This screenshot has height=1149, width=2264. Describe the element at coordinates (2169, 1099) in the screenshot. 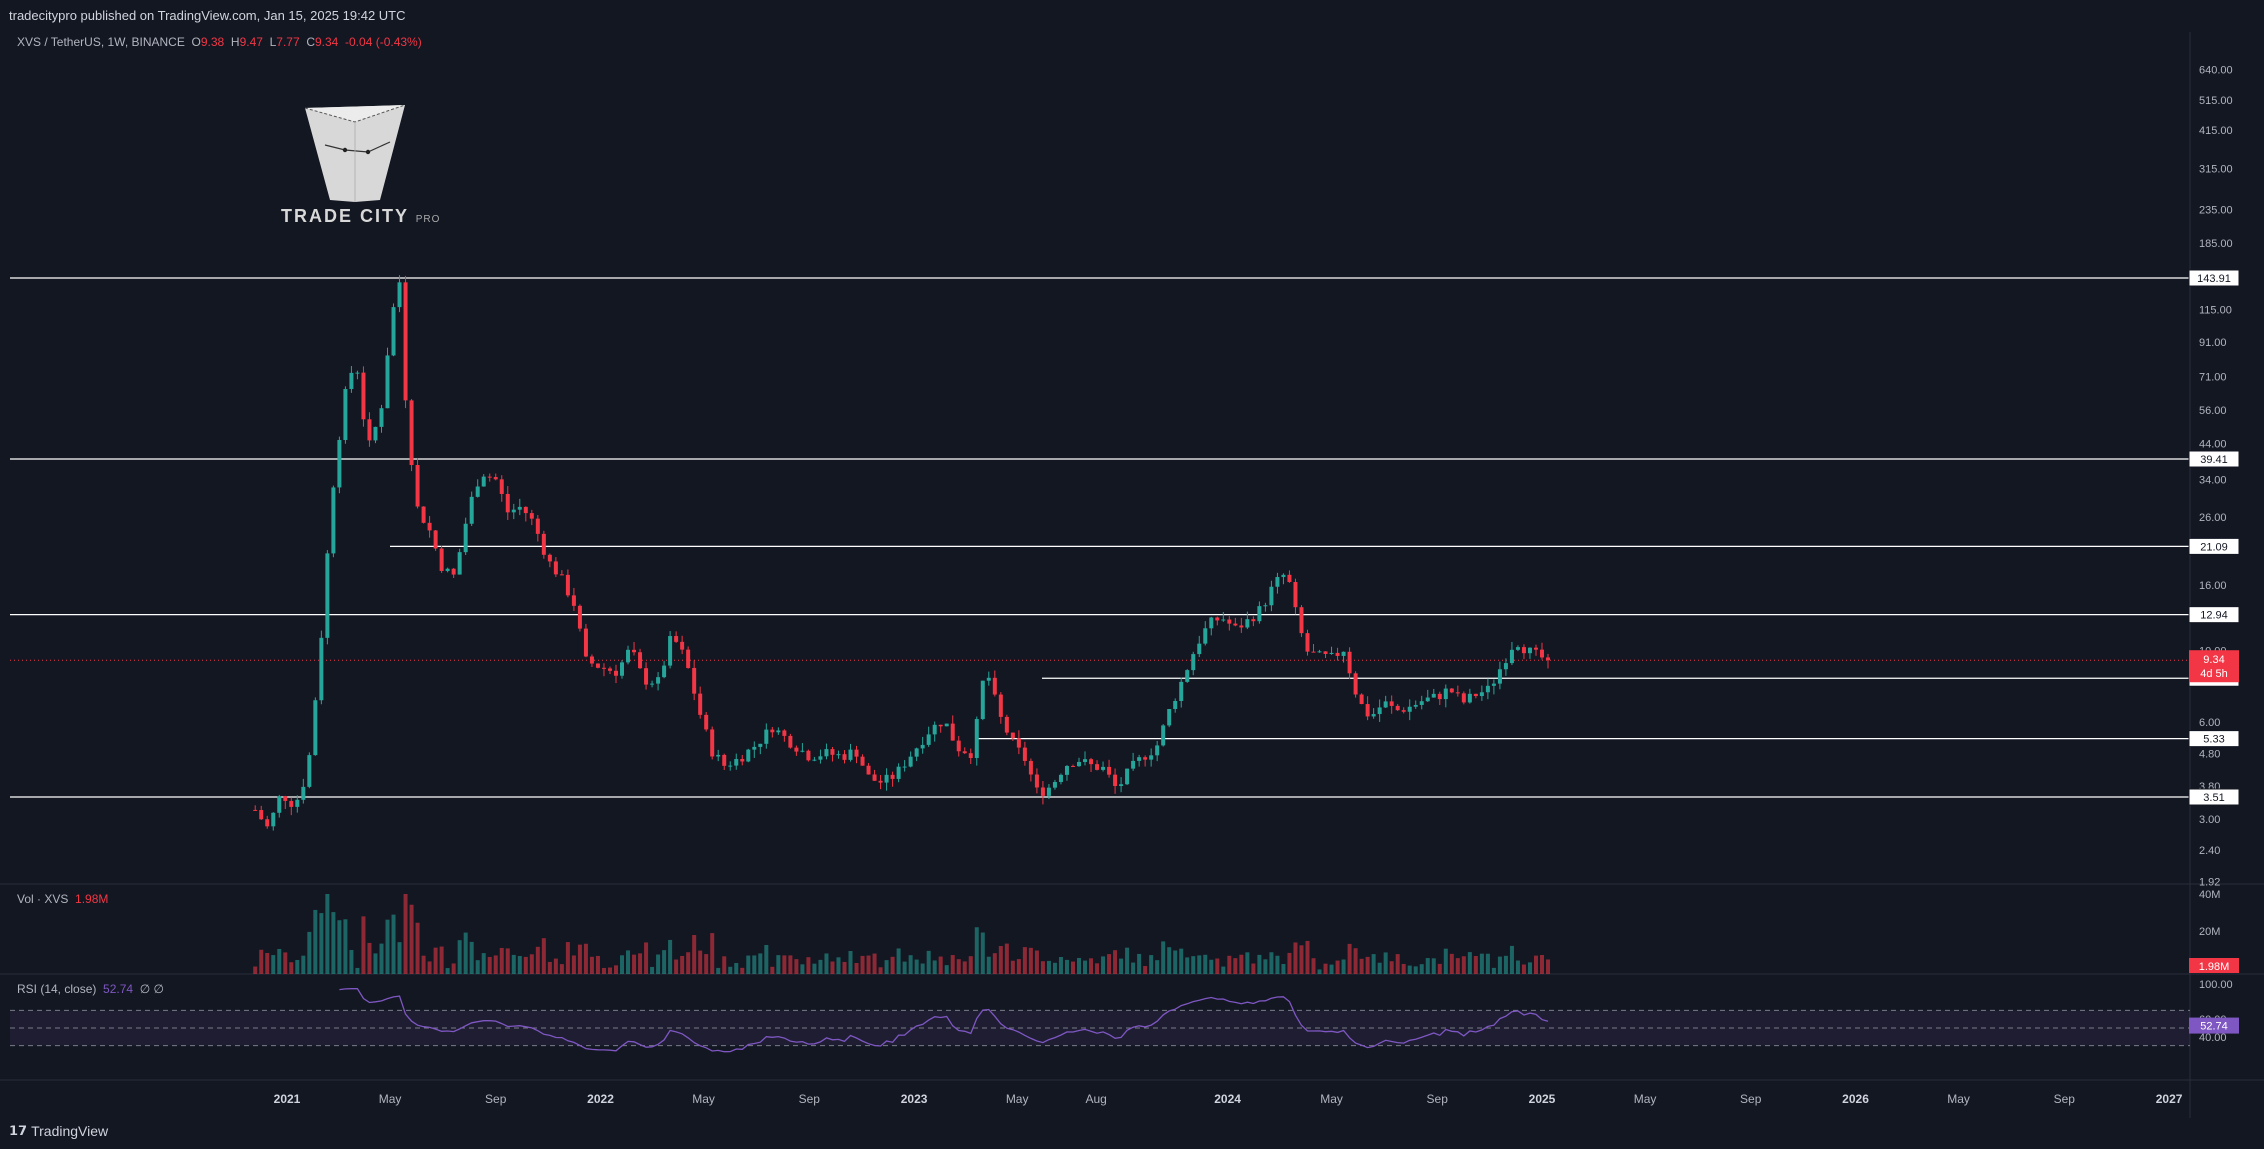

I see `time-axis-label: 2027` at that location.